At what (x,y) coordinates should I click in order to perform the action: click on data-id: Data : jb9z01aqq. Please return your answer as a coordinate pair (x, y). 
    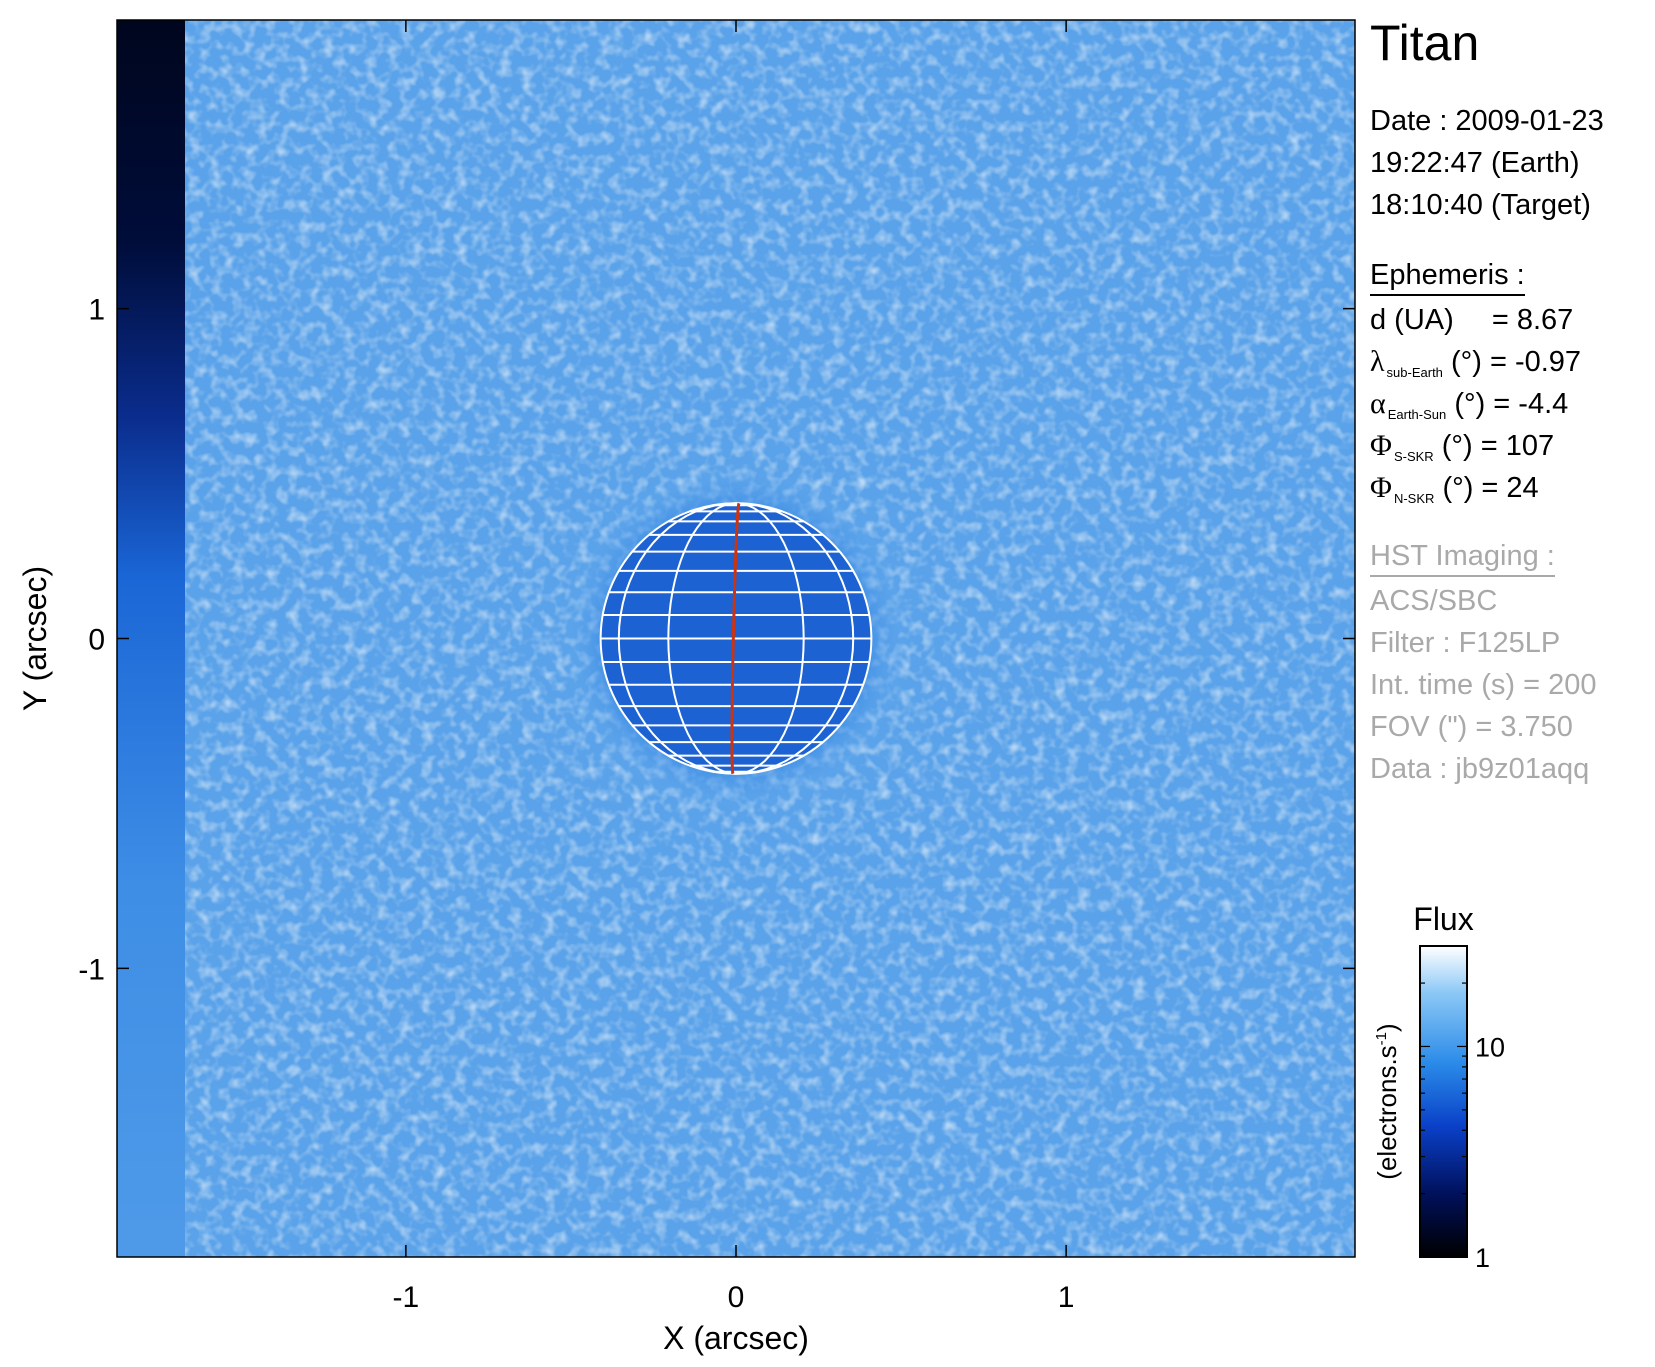
    Looking at the image, I should click on (1480, 769).